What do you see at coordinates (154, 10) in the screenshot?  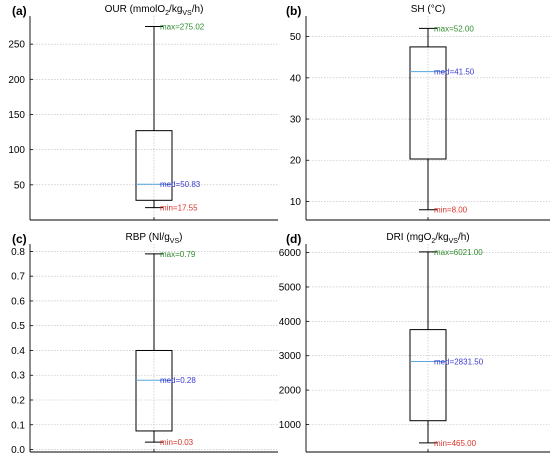 I see `panel-title: OUR (mmolO2/kgVS/h)` at bounding box center [154, 10].